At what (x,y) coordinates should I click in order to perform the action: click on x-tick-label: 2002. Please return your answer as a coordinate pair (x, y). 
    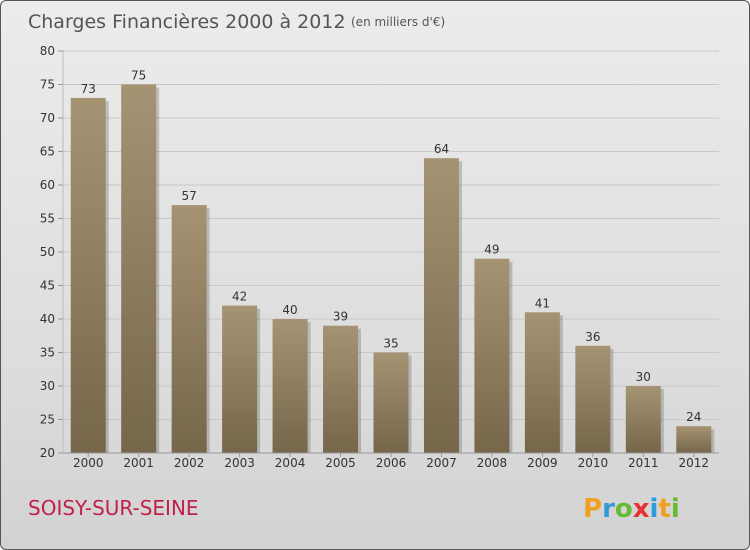
    Looking at the image, I should click on (189, 463).